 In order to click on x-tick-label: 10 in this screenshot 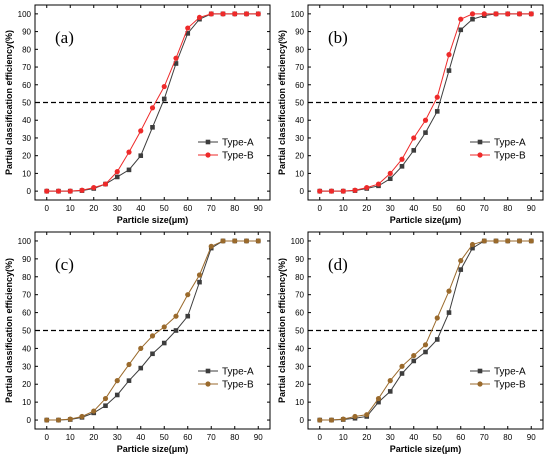, I will do `click(343, 208)`.